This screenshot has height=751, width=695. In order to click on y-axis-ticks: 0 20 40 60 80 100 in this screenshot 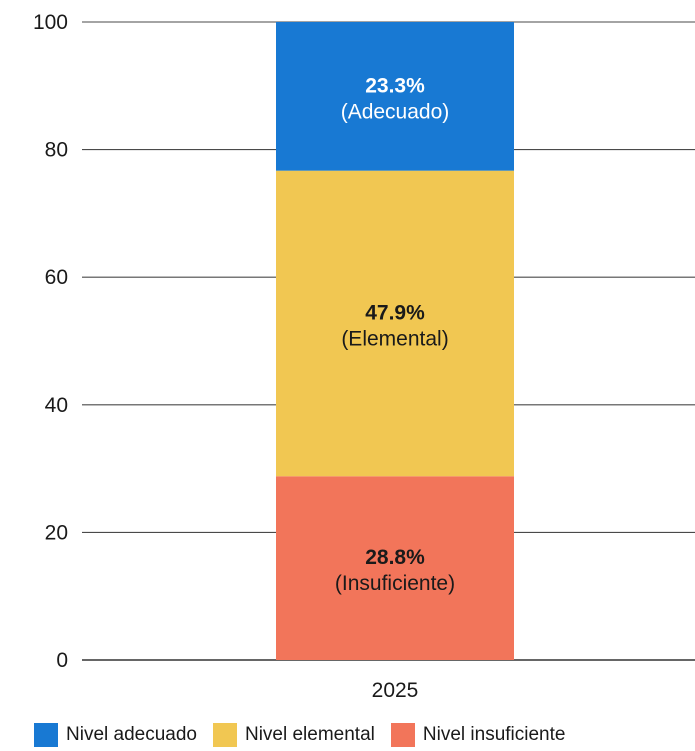, I will do `click(50, 341)`.